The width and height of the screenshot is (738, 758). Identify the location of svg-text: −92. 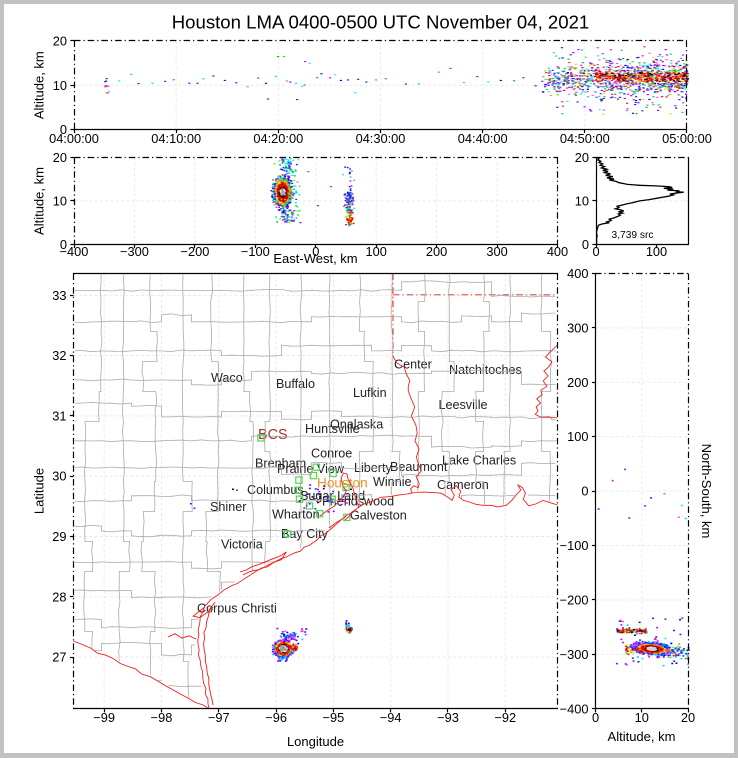
(505, 717).